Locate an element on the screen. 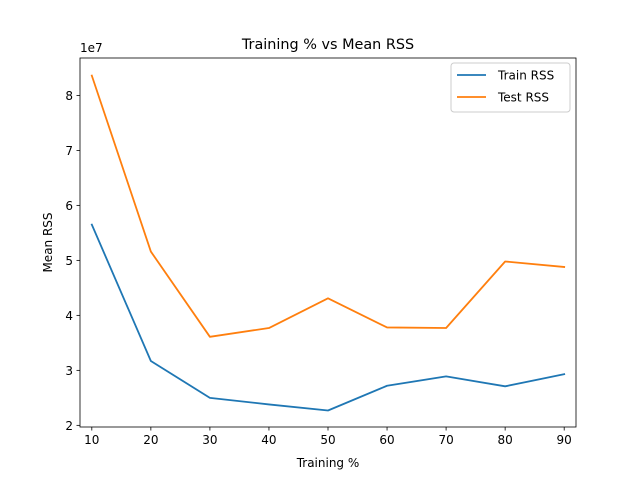 The width and height of the screenshot is (640, 480). x-axis: 10 20 30 40 50 60 70 80 90 is located at coordinates (328, 437).